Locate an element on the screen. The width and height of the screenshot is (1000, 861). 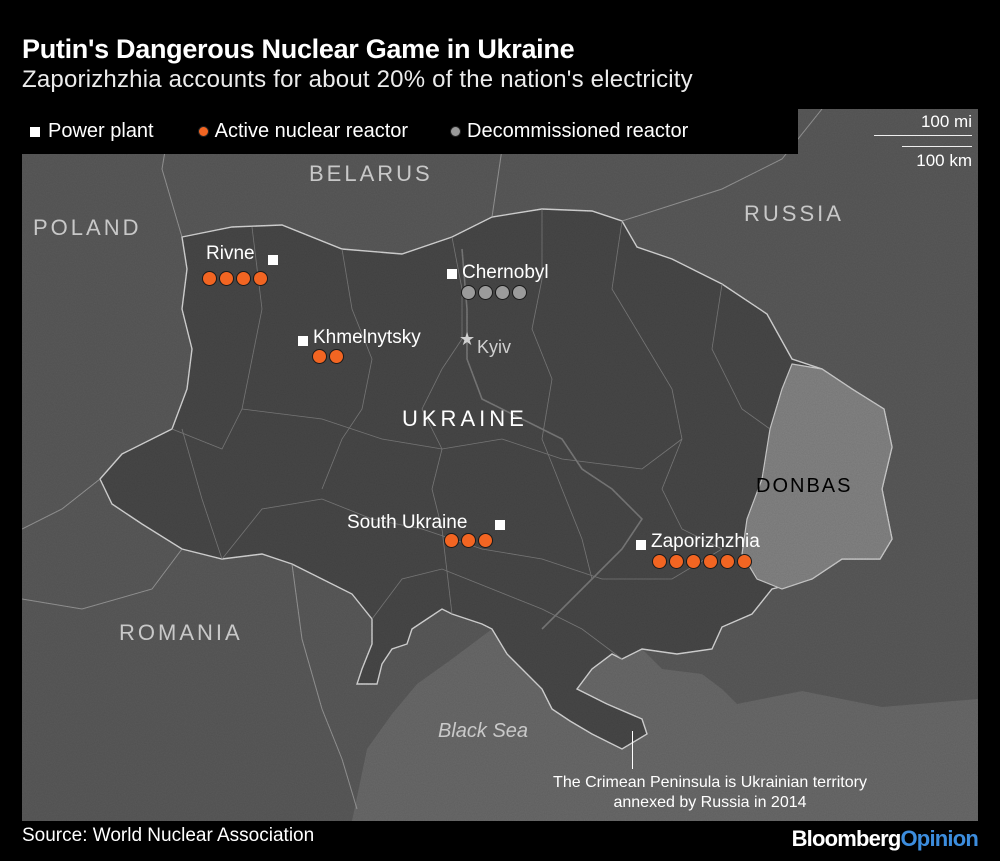
label-romania: ROMANIA is located at coordinates (181, 632).